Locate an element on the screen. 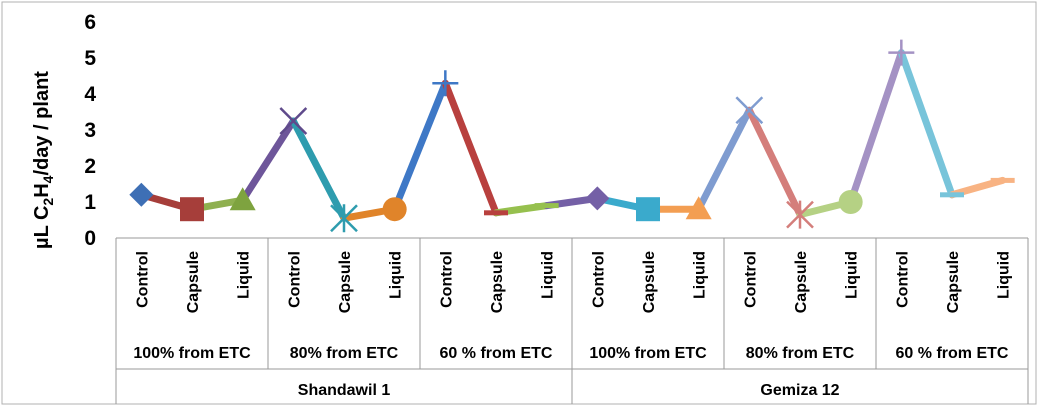 Image resolution: width=1040 pixels, height=411 pixels. y-tick-label: 0 is located at coordinates (90, 238).